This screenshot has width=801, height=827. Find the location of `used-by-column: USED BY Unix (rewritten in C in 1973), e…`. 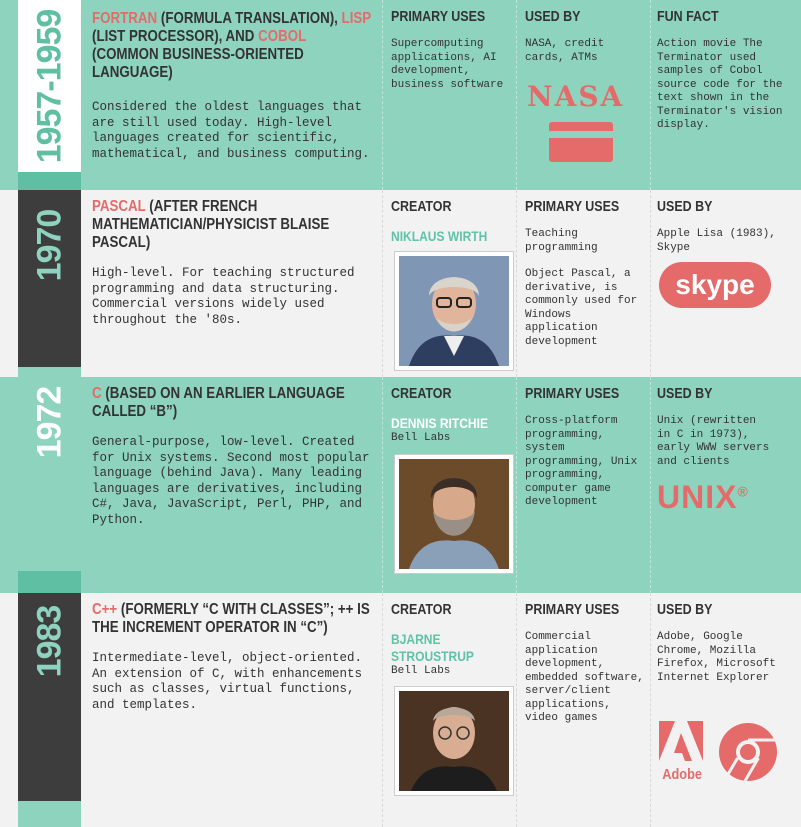

used-by-column: USED BY Unix (rewritten in C in 1973), e… is located at coordinates (725, 485).